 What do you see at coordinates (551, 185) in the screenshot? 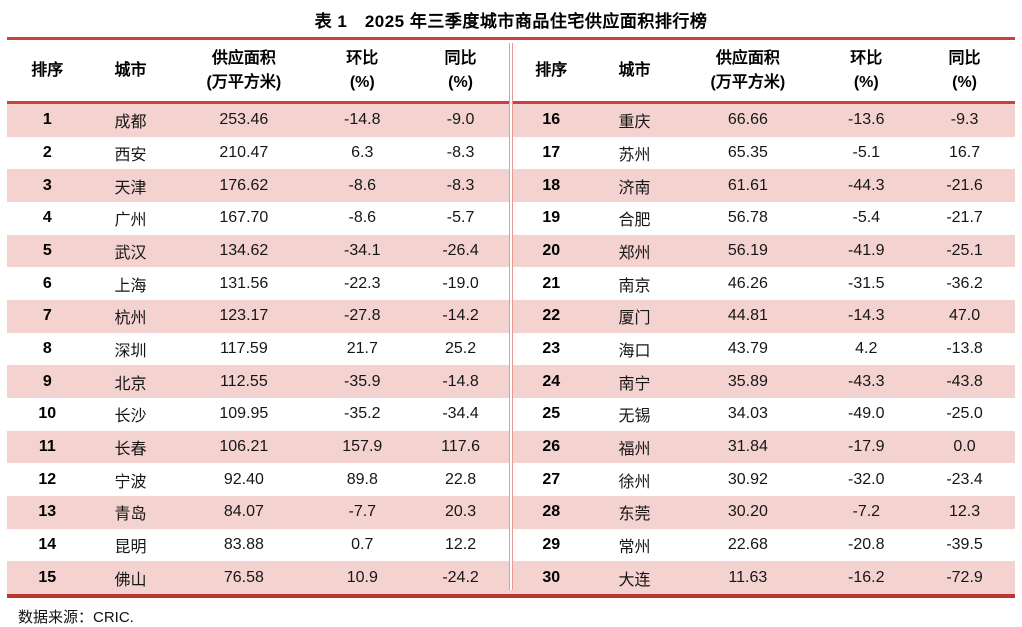
I see `rank-cell: 18` at bounding box center [551, 185].